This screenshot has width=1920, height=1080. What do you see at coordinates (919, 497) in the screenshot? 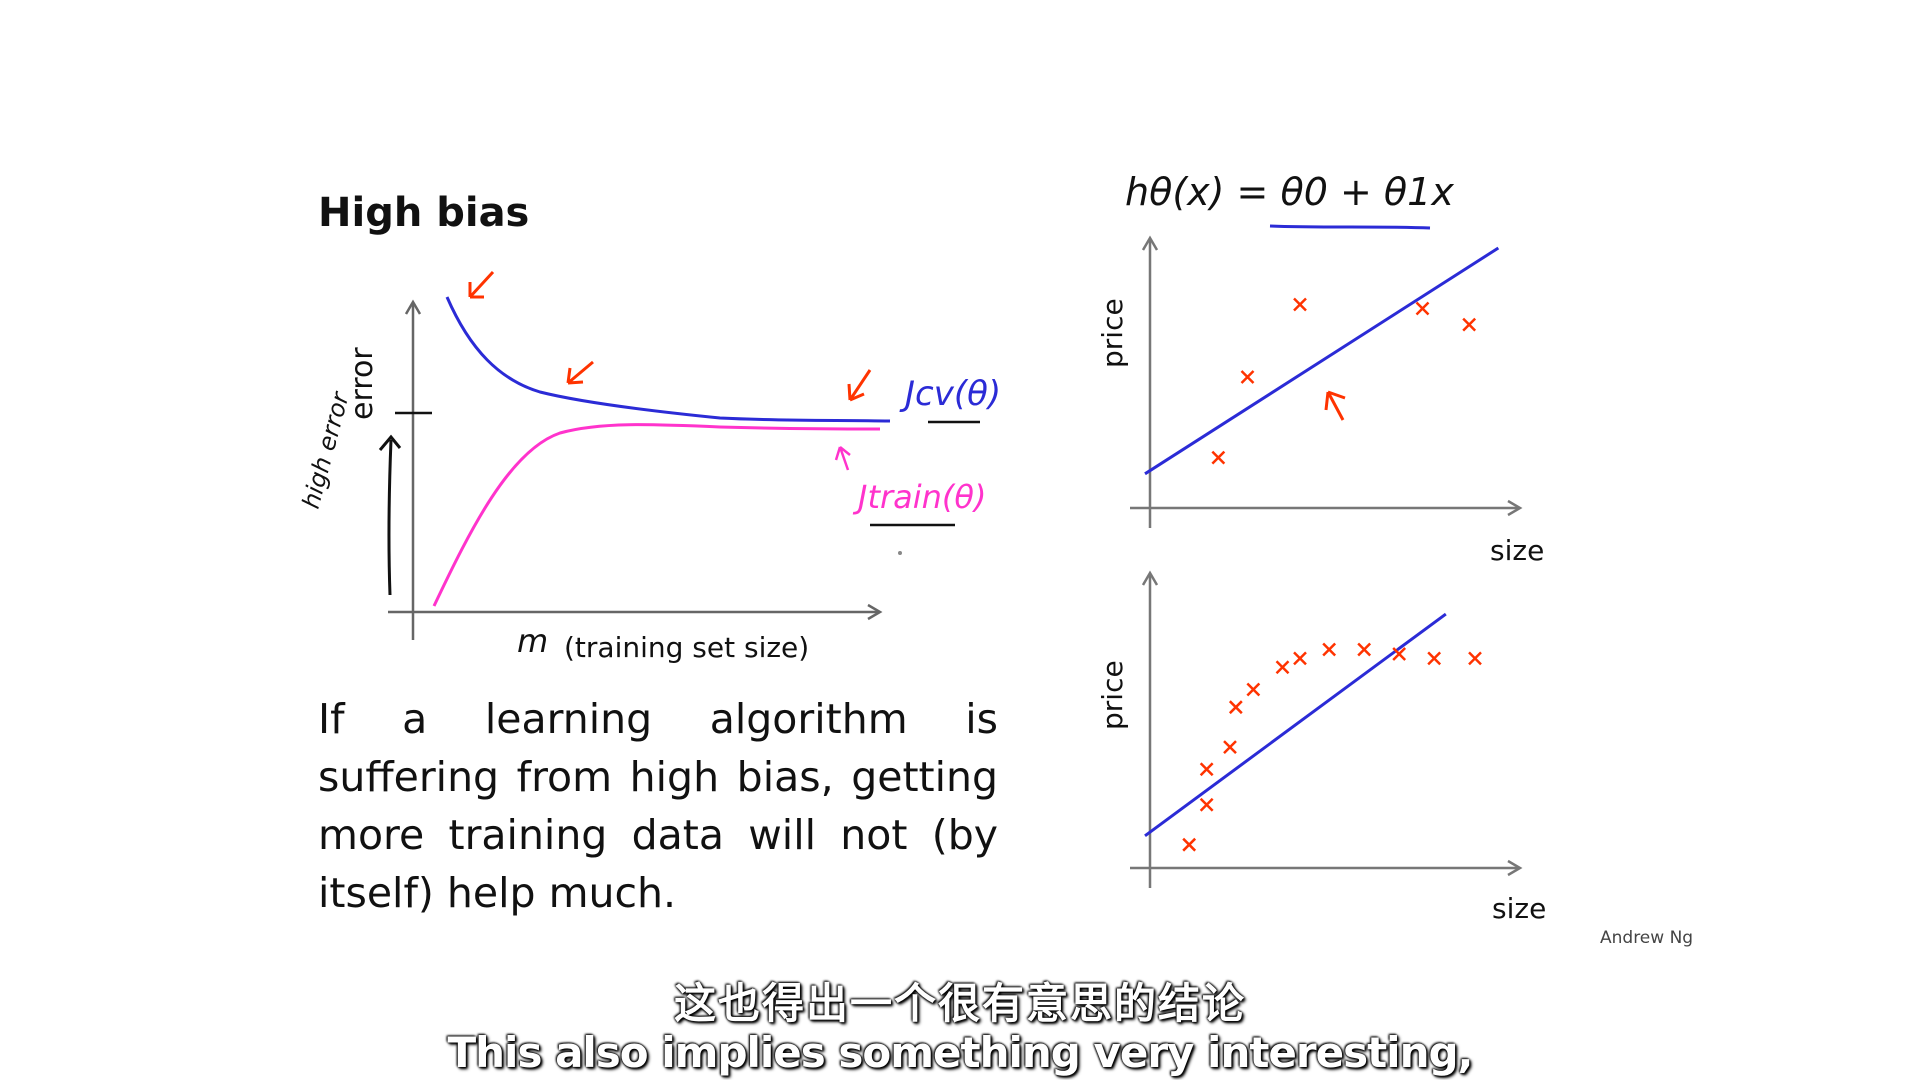
I see `jtrain-label: Jtrain(θ)` at bounding box center [919, 497].